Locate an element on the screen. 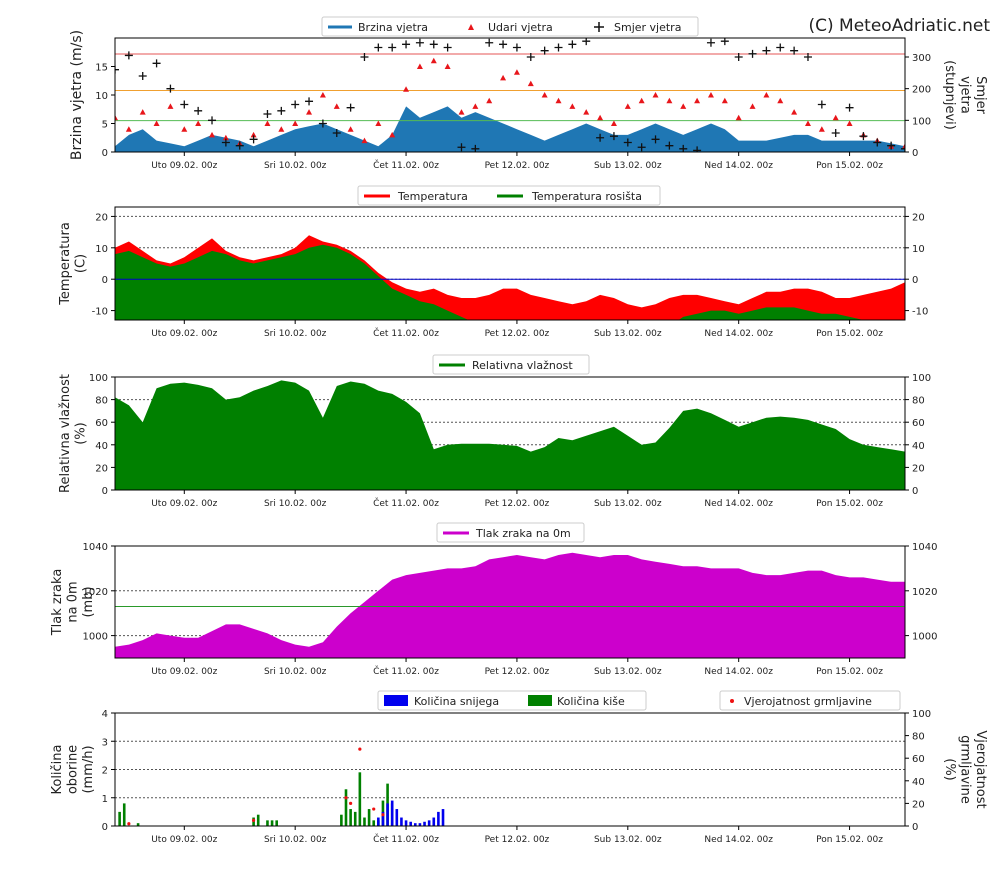 The image size is (1000, 875). pressure-xtick-label: Ned 14.02. 00z is located at coordinates (738, 672).